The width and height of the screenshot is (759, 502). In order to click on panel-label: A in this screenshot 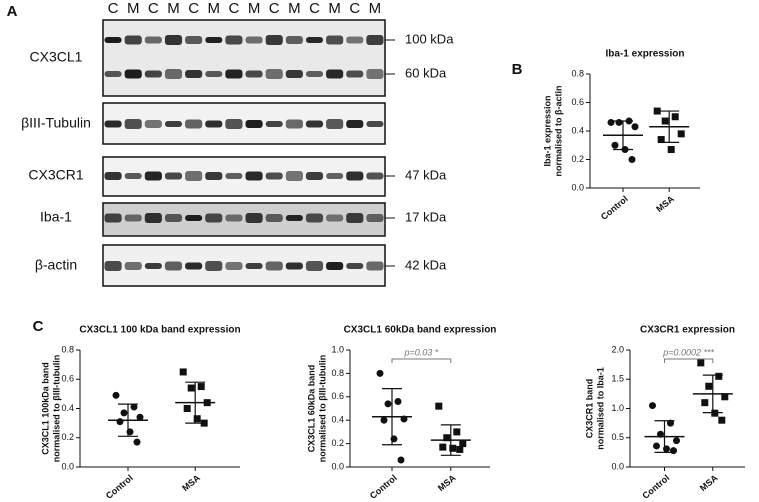, I will do `click(12, 11)`.